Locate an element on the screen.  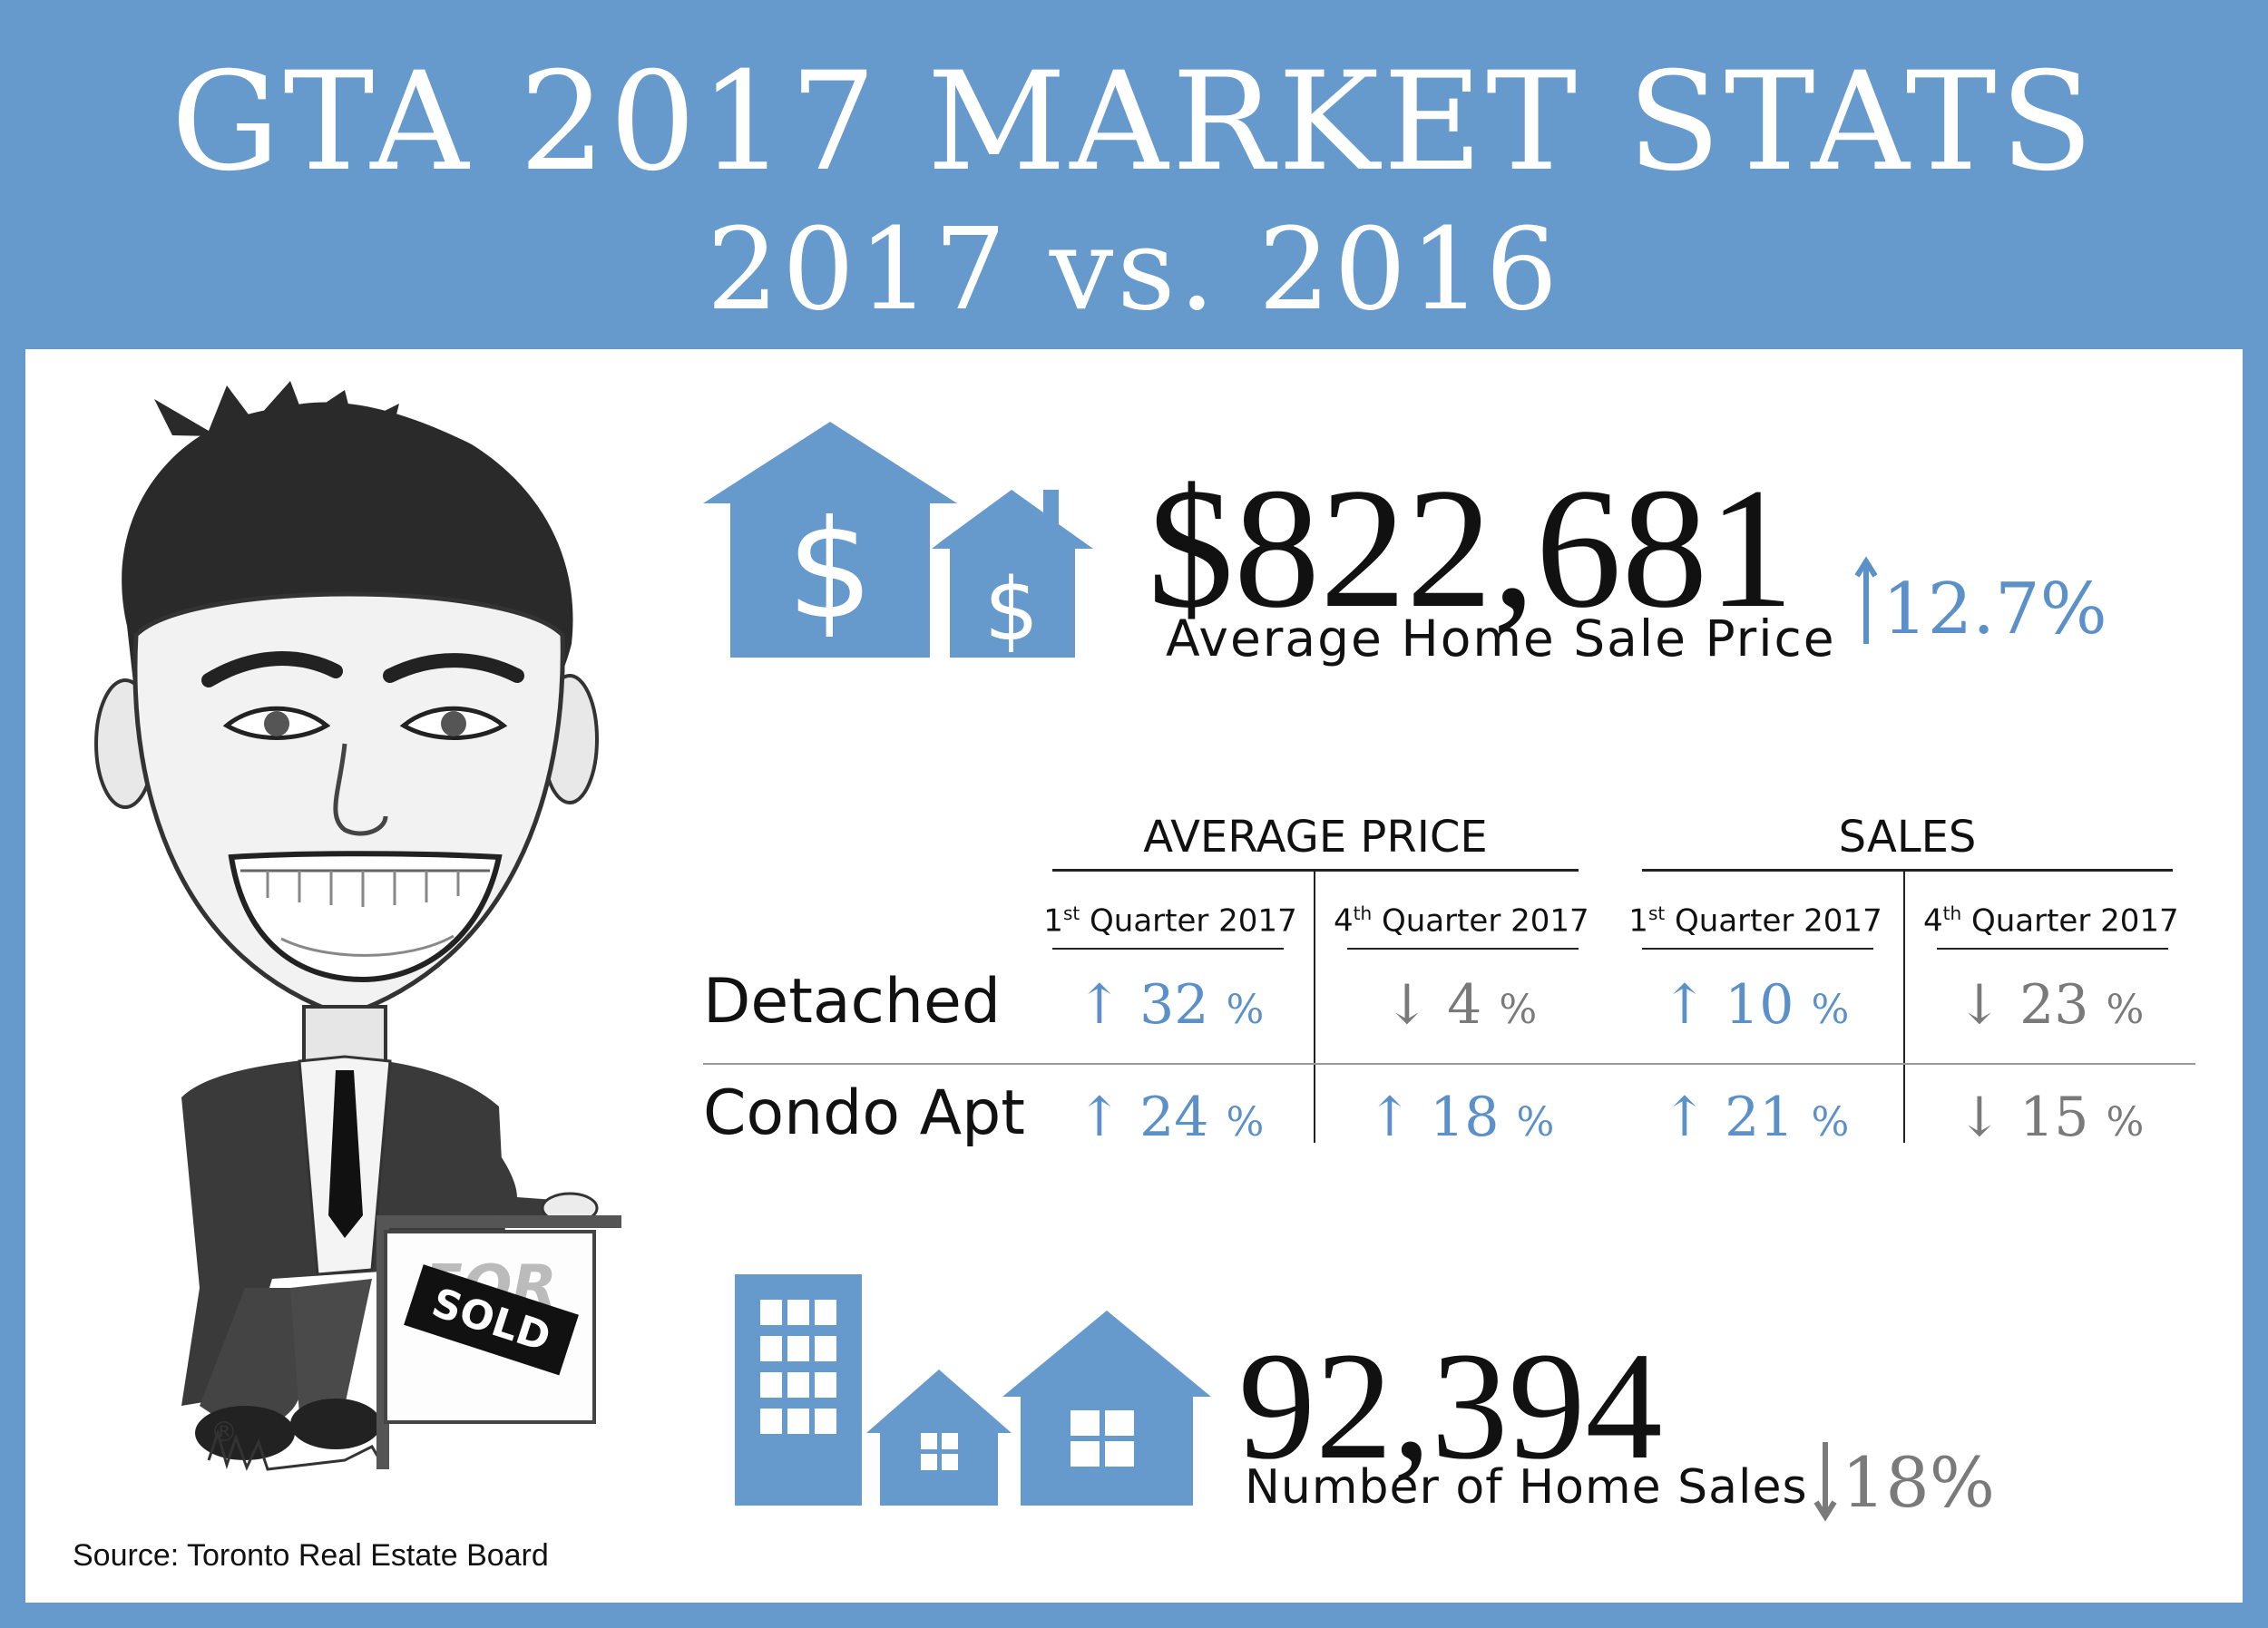
cell-detached-2: ↑ 10 % is located at coordinates (1755, 1008).